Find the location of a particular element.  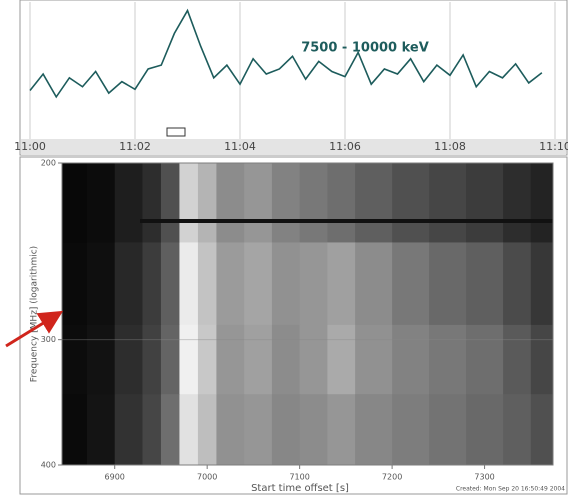

x-tick-label: 11:04 is located at coordinates (240, 146).